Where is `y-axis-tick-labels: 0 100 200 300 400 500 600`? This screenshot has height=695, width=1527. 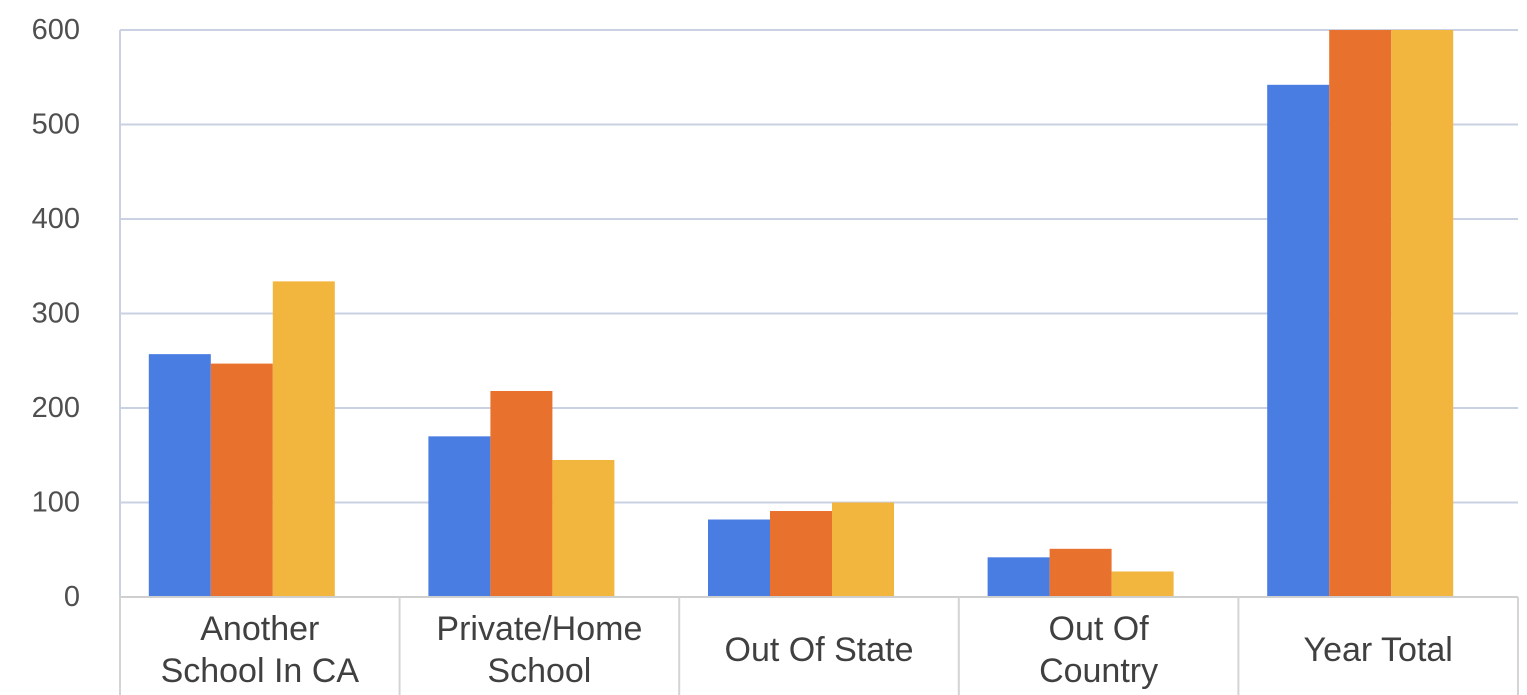
y-axis-tick-labels: 0 100 200 300 400 500 600 is located at coordinates (56, 313).